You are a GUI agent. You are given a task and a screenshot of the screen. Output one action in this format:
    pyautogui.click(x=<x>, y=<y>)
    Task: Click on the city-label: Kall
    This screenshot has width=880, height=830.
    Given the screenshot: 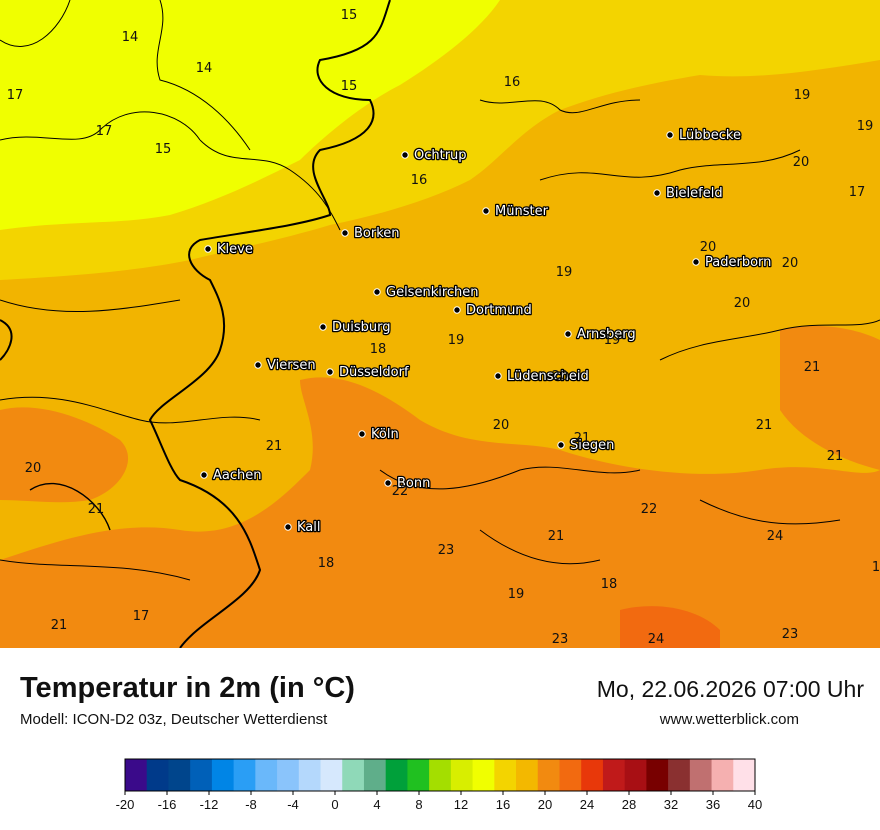 What is the action you would take?
    pyautogui.click(x=309, y=527)
    